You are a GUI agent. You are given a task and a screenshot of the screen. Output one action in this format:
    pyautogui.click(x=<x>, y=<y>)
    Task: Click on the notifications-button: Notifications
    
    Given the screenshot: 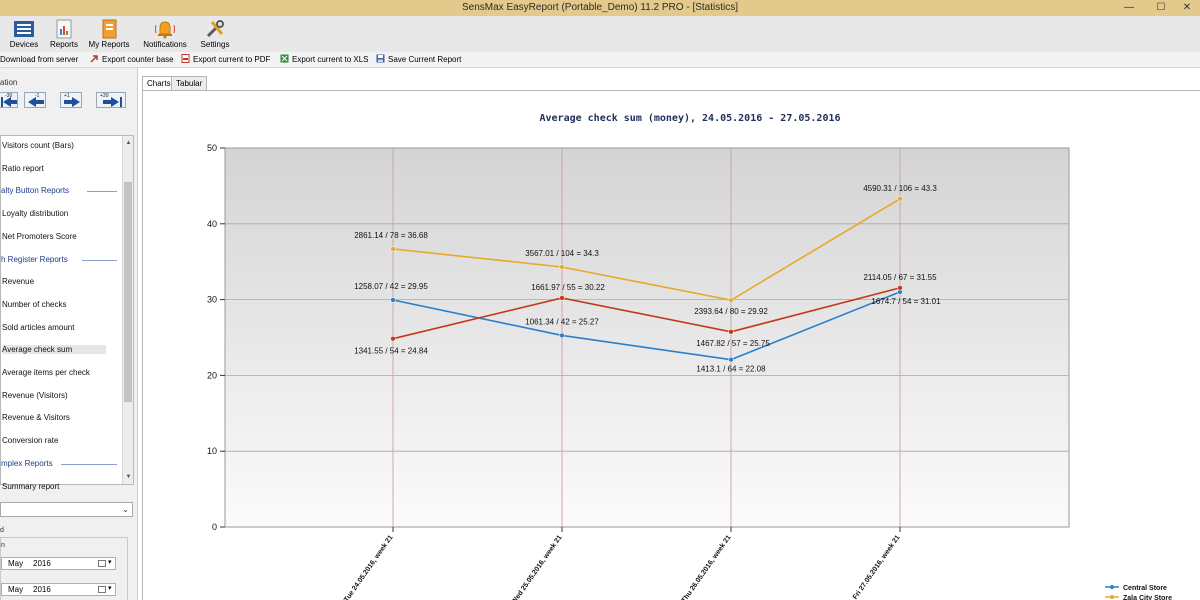 What is the action you would take?
    pyautogui.click(x=165, y=34)
    